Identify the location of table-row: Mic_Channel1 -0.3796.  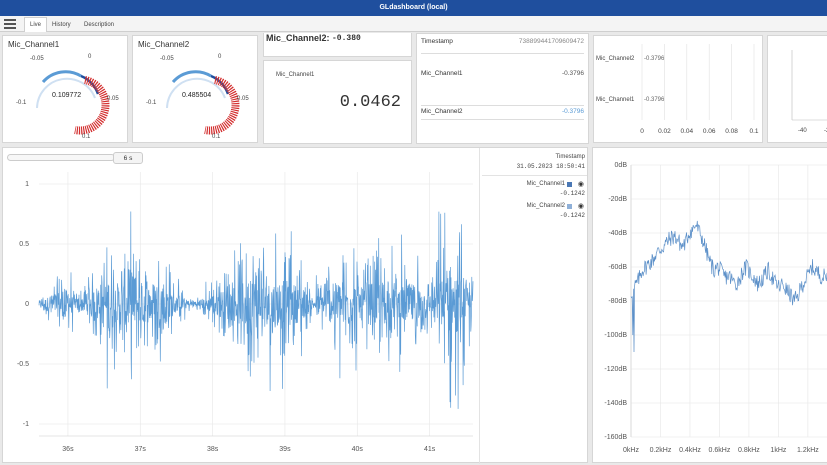
(502, 87).